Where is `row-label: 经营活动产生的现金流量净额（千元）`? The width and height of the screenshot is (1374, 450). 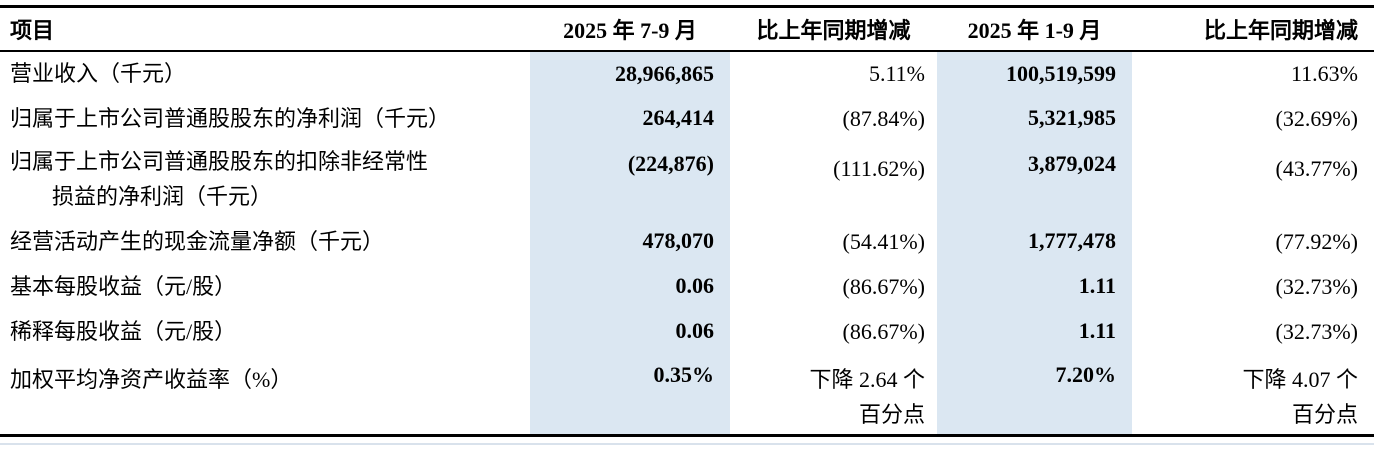
row-label: 经营活动产生的现金流量净额（千元） is located at coordinates (197, 241).